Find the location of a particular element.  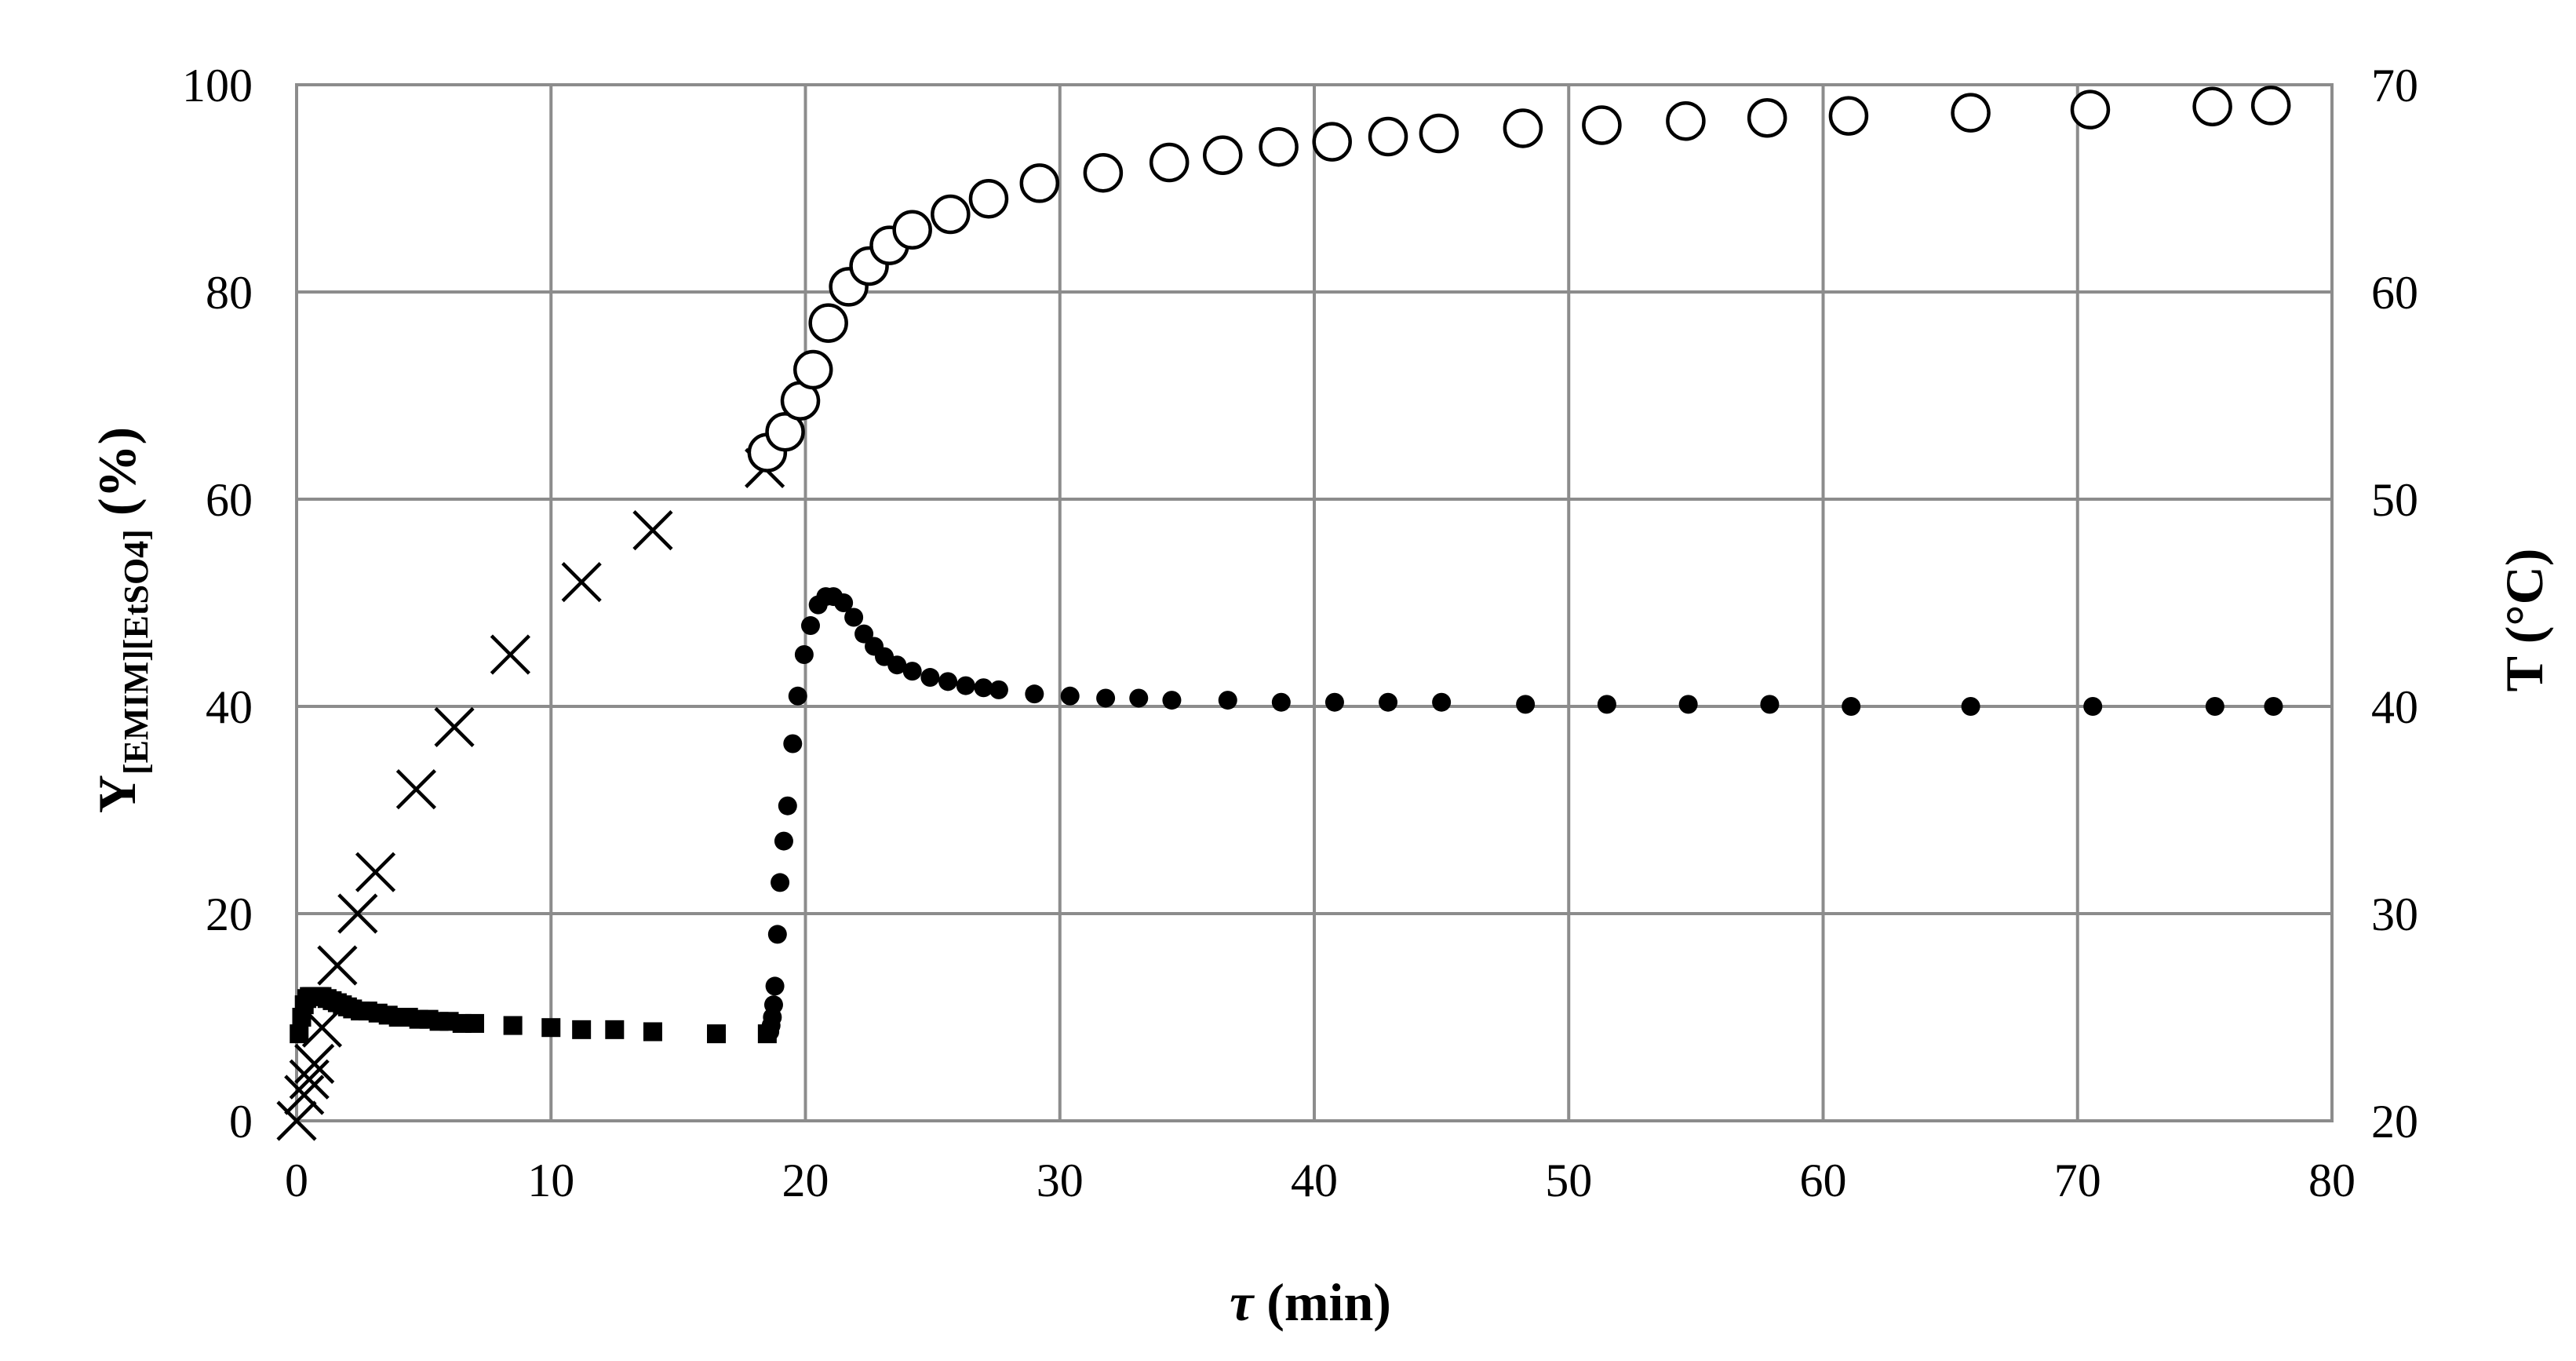

y2-tick-label: 70 is located at coordinates (2394, 85).